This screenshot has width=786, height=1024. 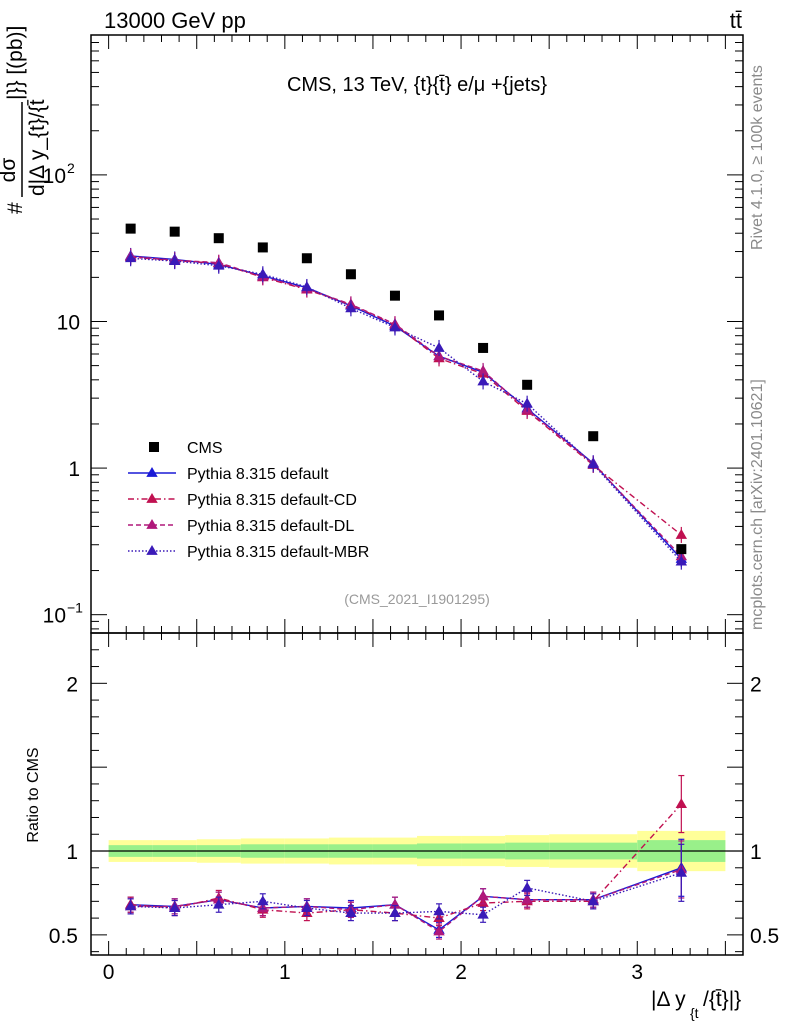 What do you see at coordinates (756, 852) in the screenshot?
I see `ratio-ytick-label-right: 1` at bounding box center [756, 852].